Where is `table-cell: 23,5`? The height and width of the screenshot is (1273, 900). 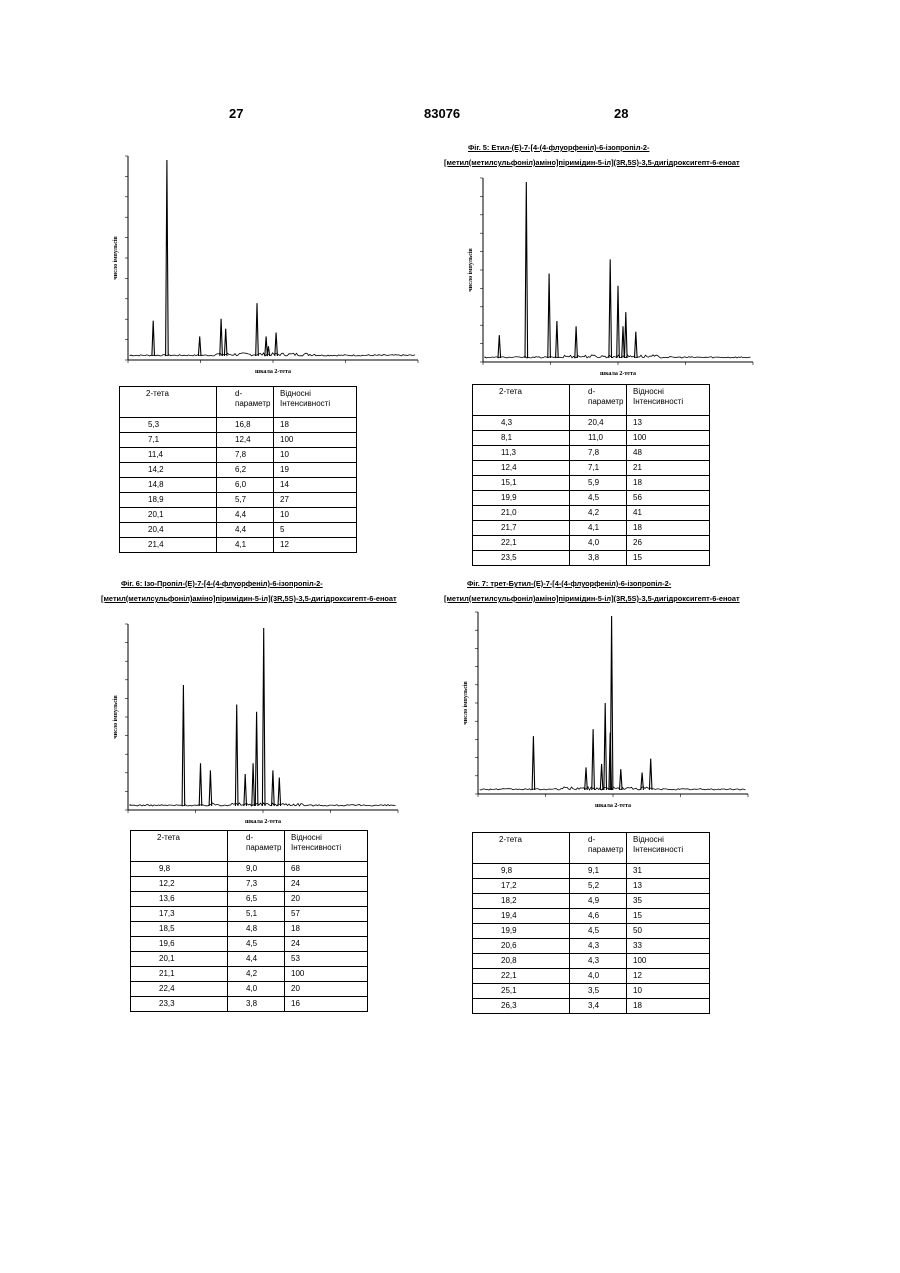
table-cell: 23,5 is located at coordinates (521, 558).